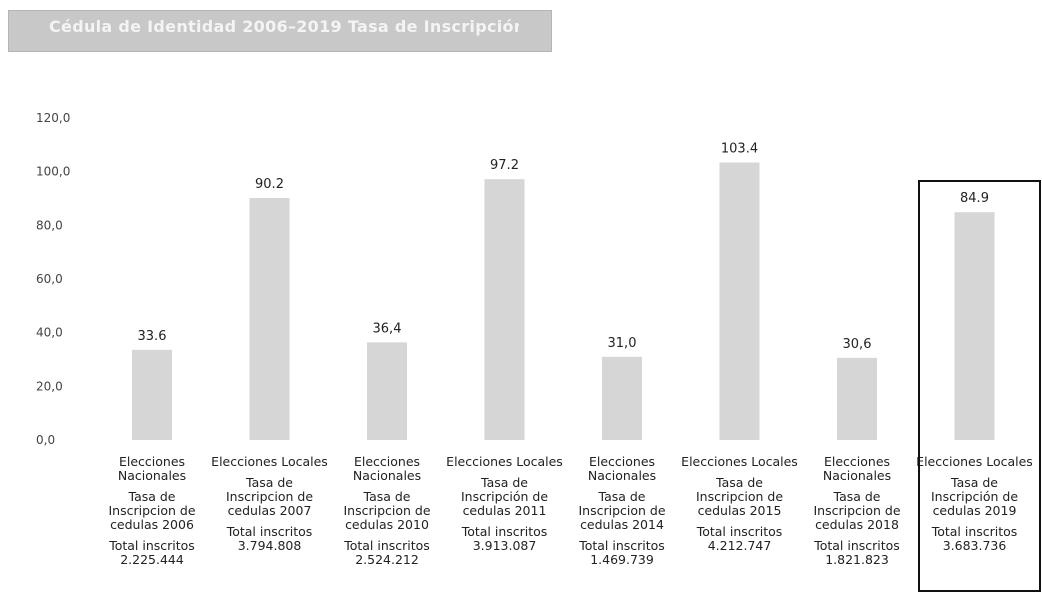 Image resolution: width=1042 pixels, height=597 pixels. What do you see at coordinates (857, 344) in the screenshot?
I see `data-label: 30,6` at bounding box center [857, 344].